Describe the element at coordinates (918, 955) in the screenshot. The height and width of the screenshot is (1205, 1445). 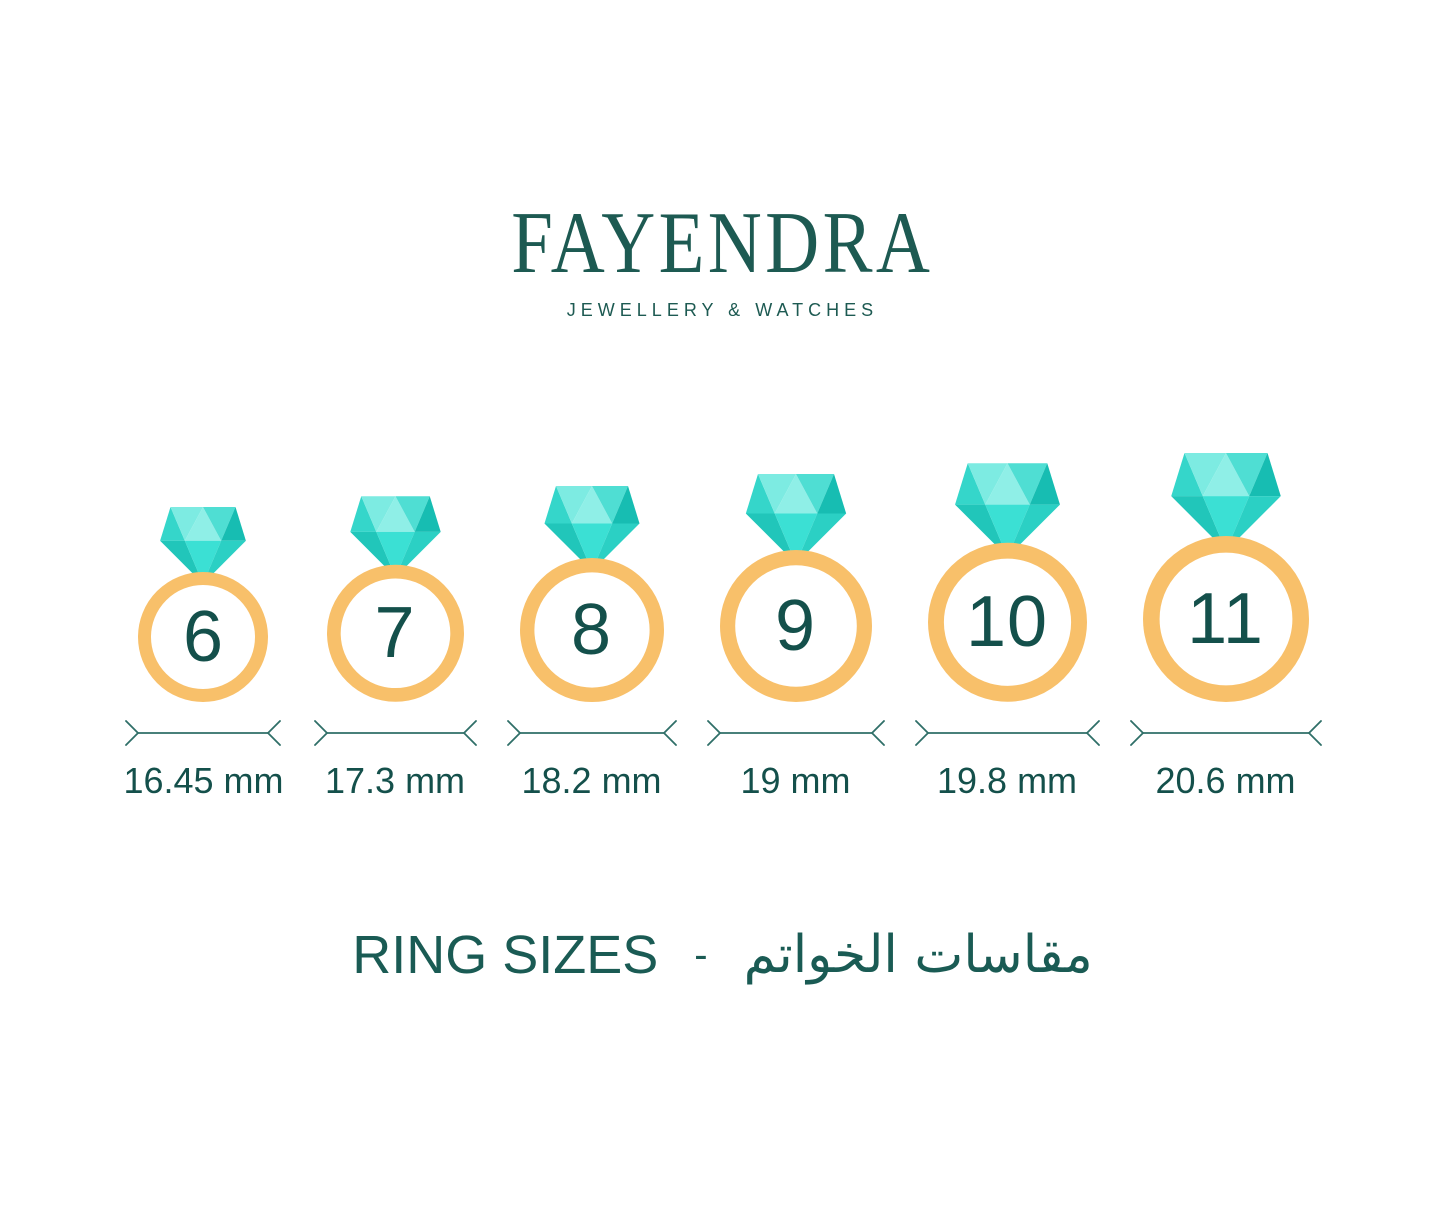
I see `page-title-ar: مقاسات الخواتم` at that location.